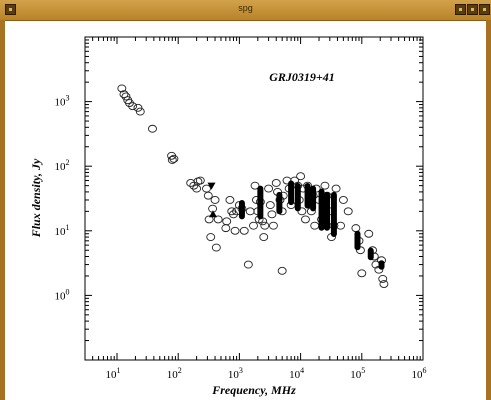 The image size is (491, 400). What do you see at coordinates (484, 9) in the screenshot?
I see `close-icon` at bounding box center [484, 9].